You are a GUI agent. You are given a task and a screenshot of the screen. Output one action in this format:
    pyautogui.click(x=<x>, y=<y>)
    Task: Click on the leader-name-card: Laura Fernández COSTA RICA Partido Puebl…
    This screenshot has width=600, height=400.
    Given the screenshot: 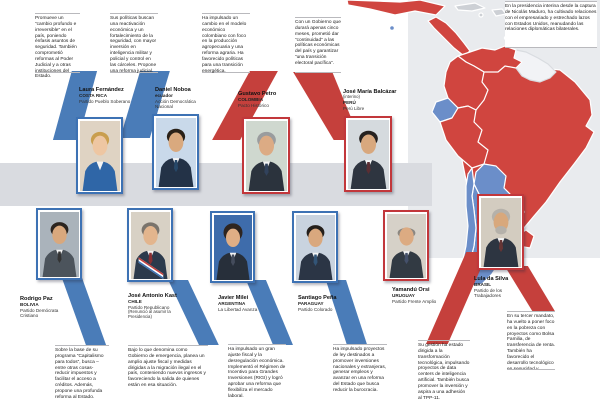 What is the action you would take?
    pyautogui.click(x=105, y=95)
    